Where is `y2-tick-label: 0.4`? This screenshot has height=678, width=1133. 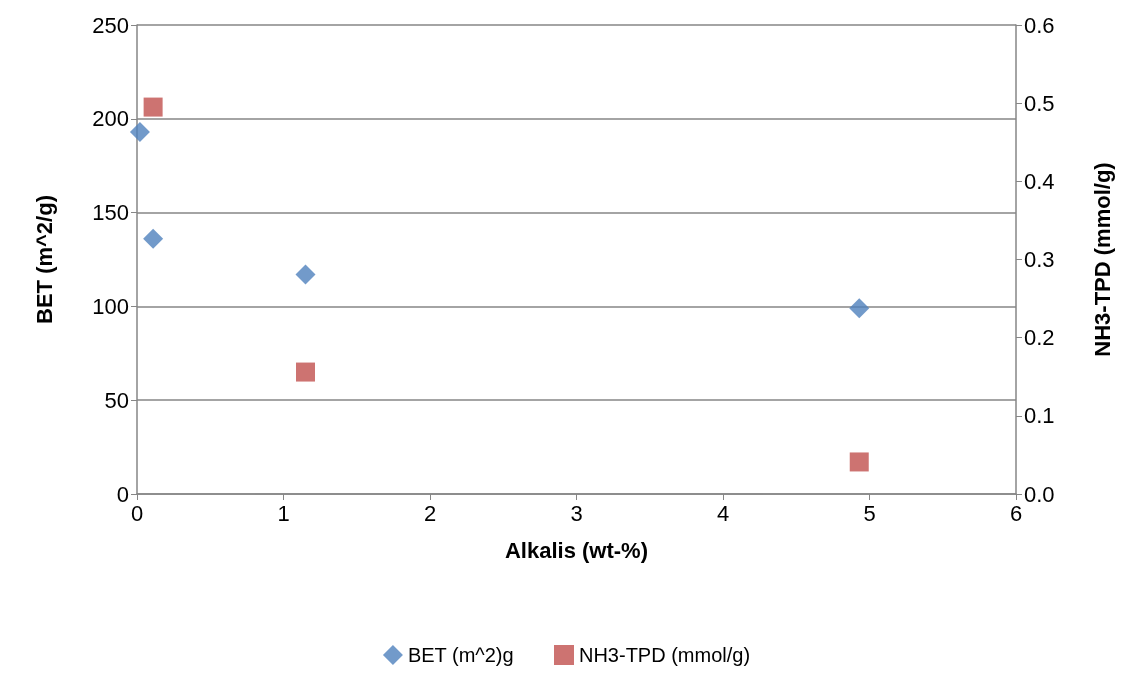 y2-tick-label: 0.4 is located at coordinates (1039, 181).